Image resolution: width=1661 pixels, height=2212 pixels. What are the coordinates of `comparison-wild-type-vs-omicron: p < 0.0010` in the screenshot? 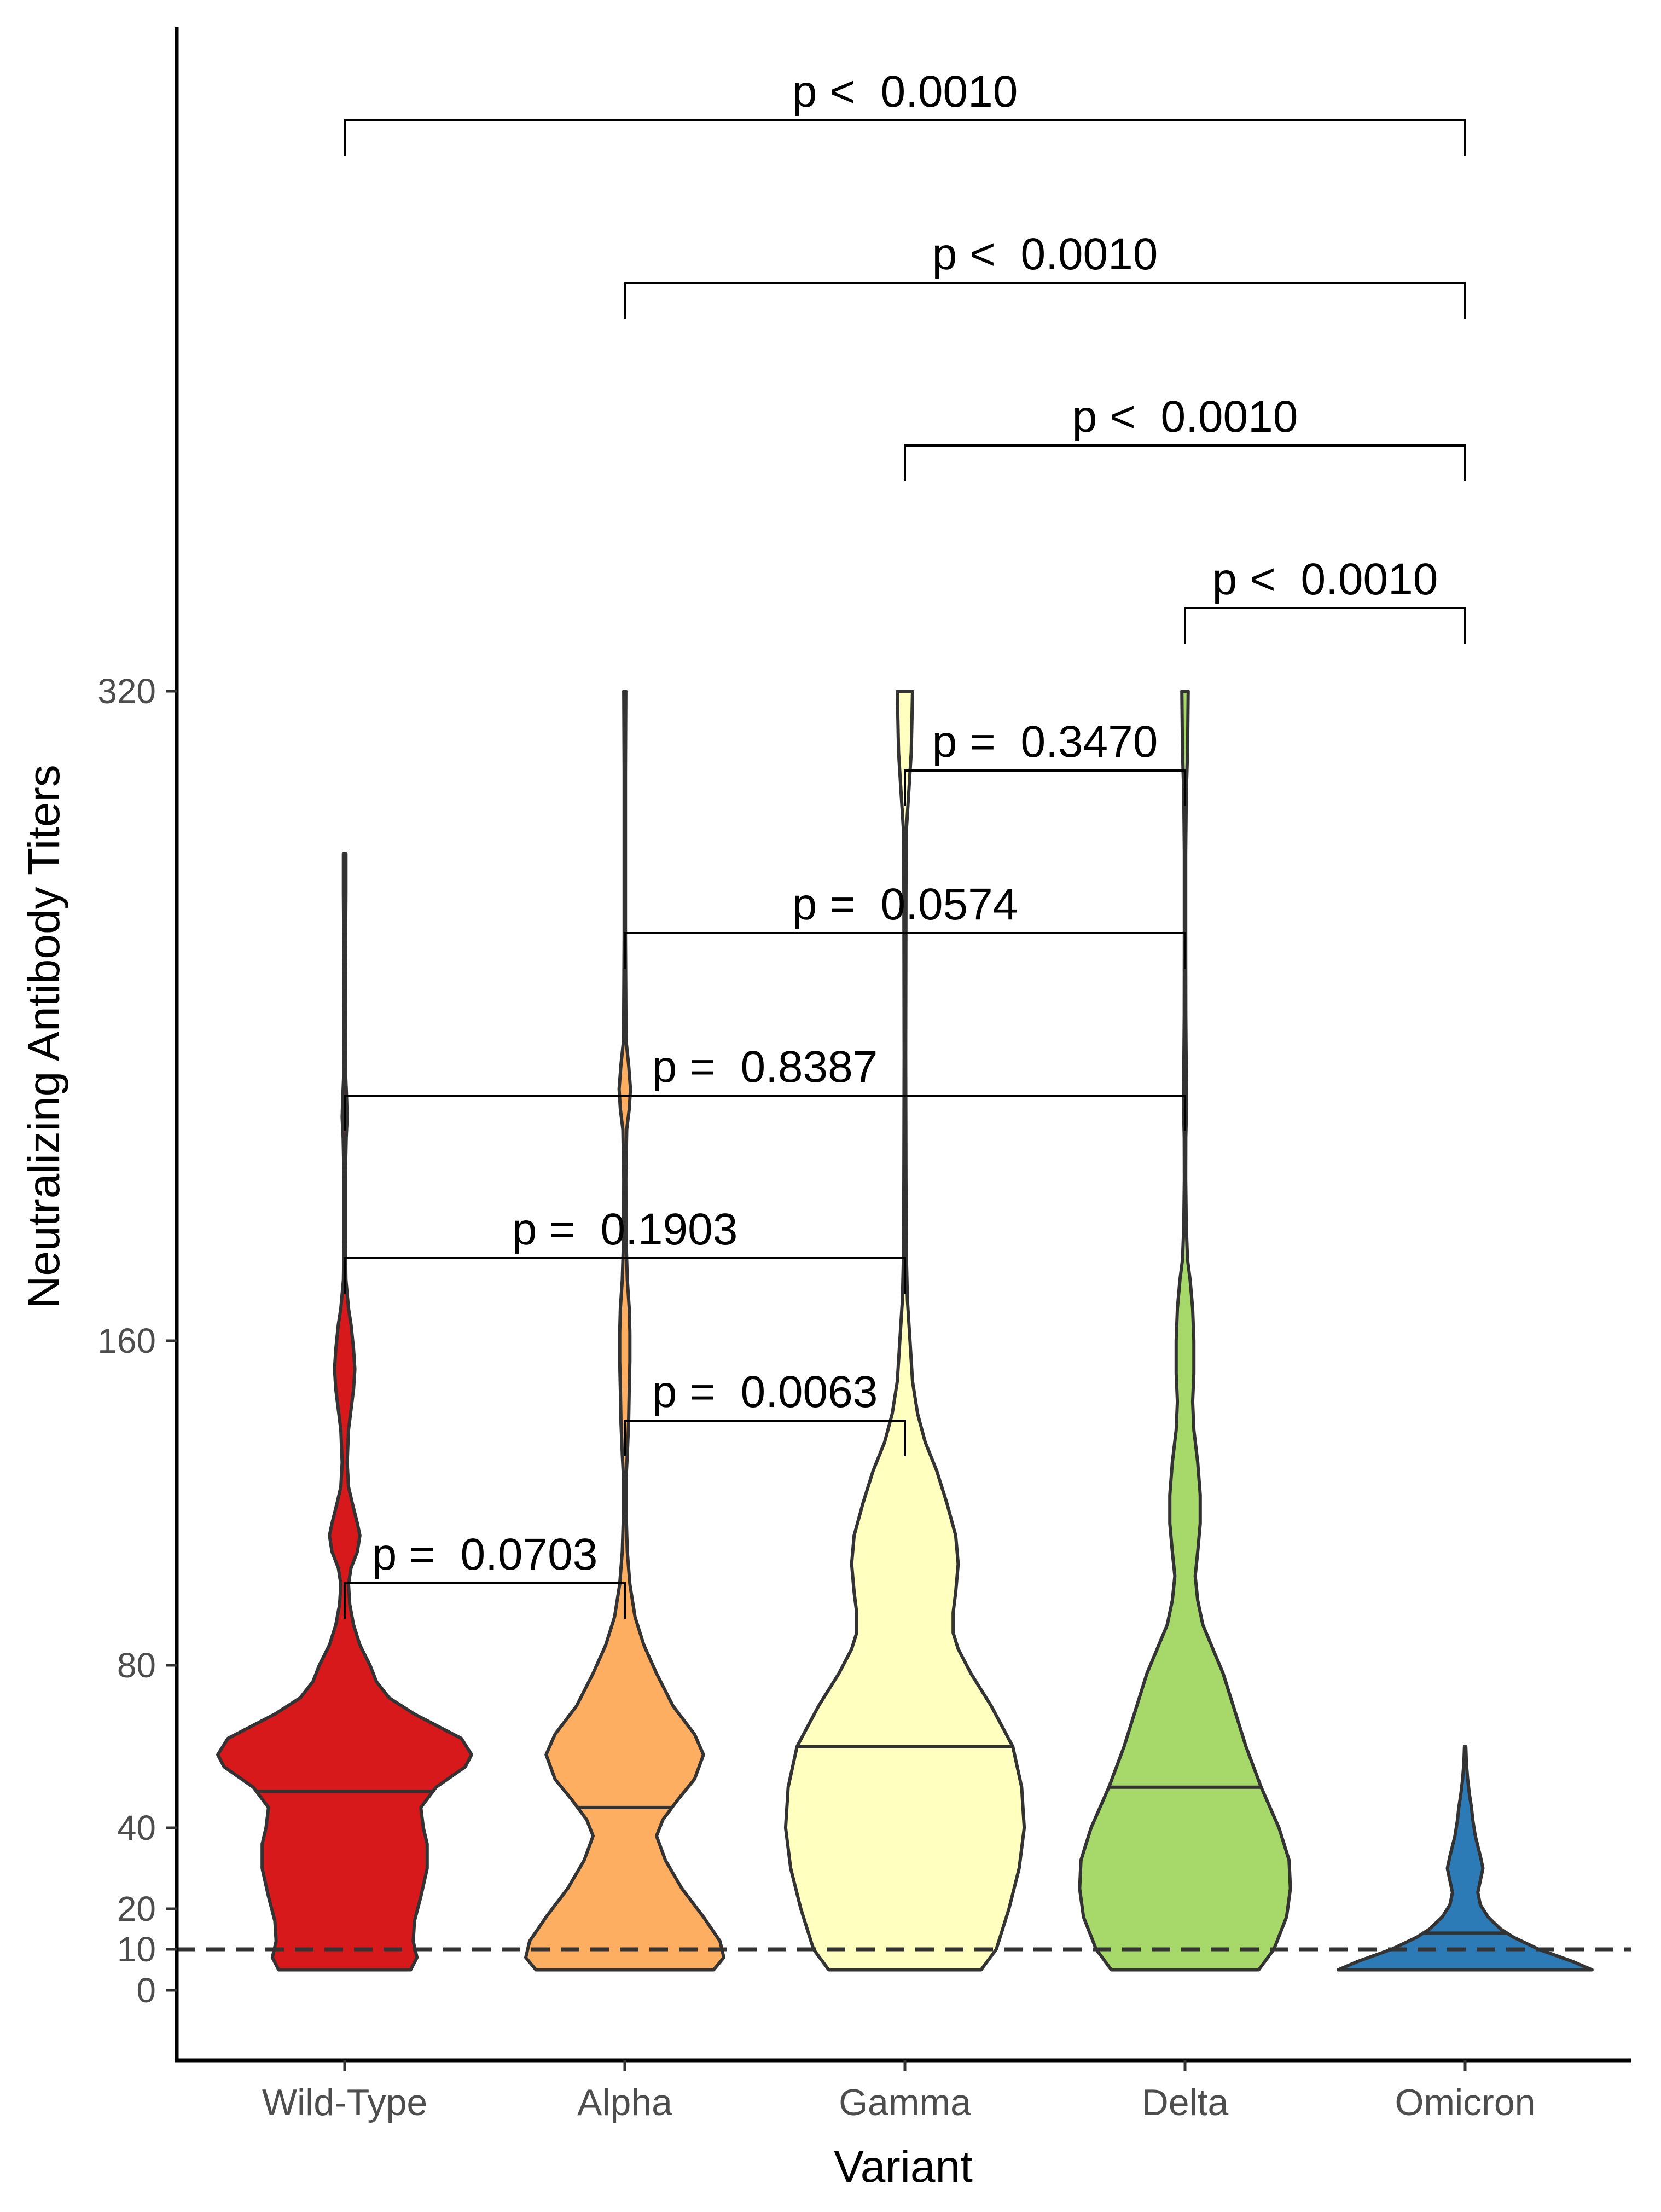 It's located at (905, 111).